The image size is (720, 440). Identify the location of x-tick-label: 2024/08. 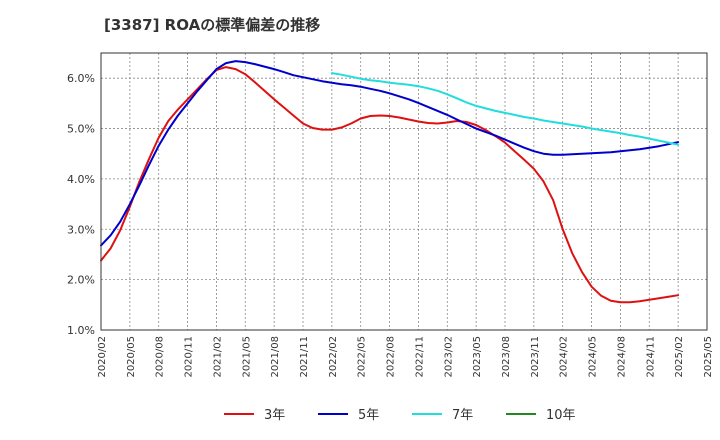
(621, 357).